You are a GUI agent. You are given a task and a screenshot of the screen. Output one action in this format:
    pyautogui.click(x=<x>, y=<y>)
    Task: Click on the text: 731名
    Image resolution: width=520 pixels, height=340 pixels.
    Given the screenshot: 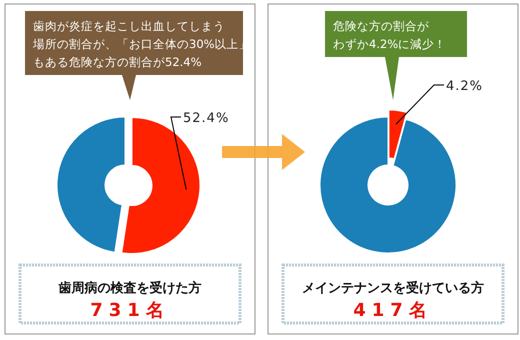 What is the action you would take?
    pyautogui.click(x=130, y=310)
    